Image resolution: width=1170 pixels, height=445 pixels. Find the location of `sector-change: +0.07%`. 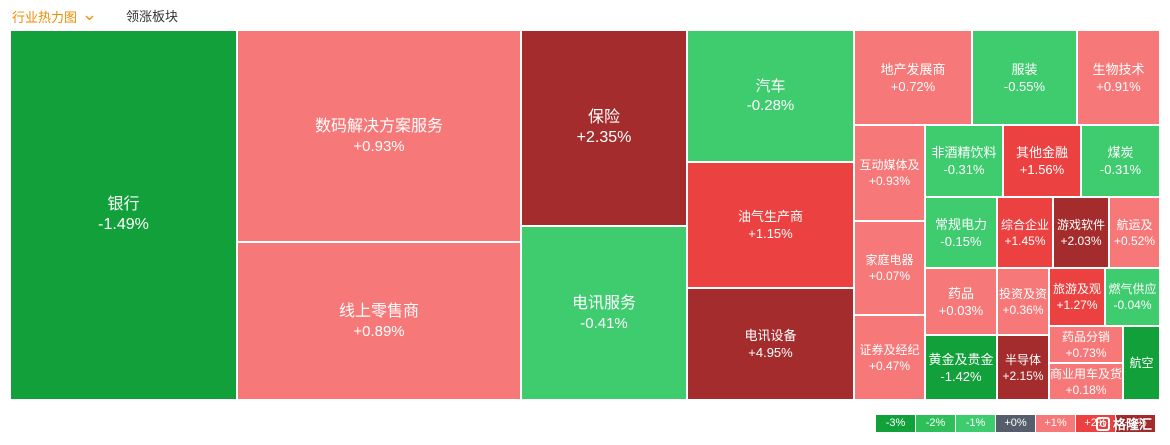

sector-change: +0.07% is located at coordinates (889, 276).